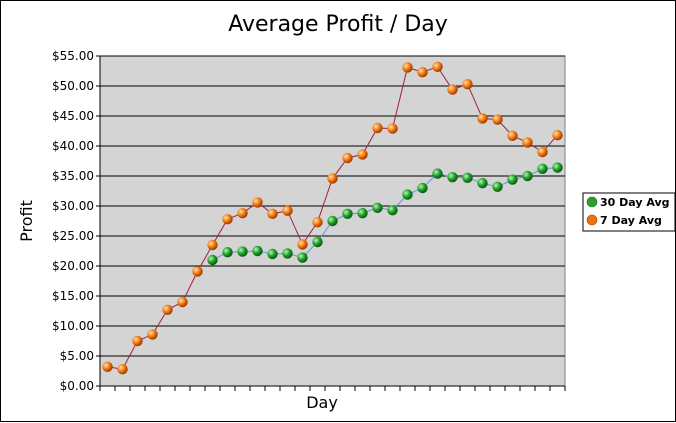 This screenshot has width=676, height=423. What do you see at coordinates (592, 202) in the screenshot?
I see `legend-marker-30-day-avg` at bounding box center [592, 202].